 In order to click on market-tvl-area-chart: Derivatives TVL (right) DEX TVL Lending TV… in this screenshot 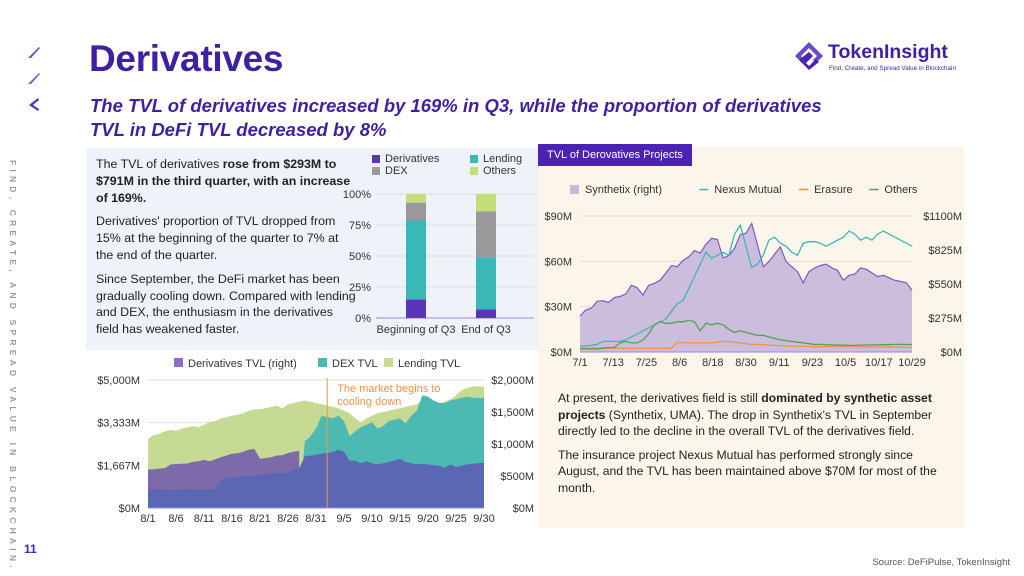, I will do `click(315, 441)`.